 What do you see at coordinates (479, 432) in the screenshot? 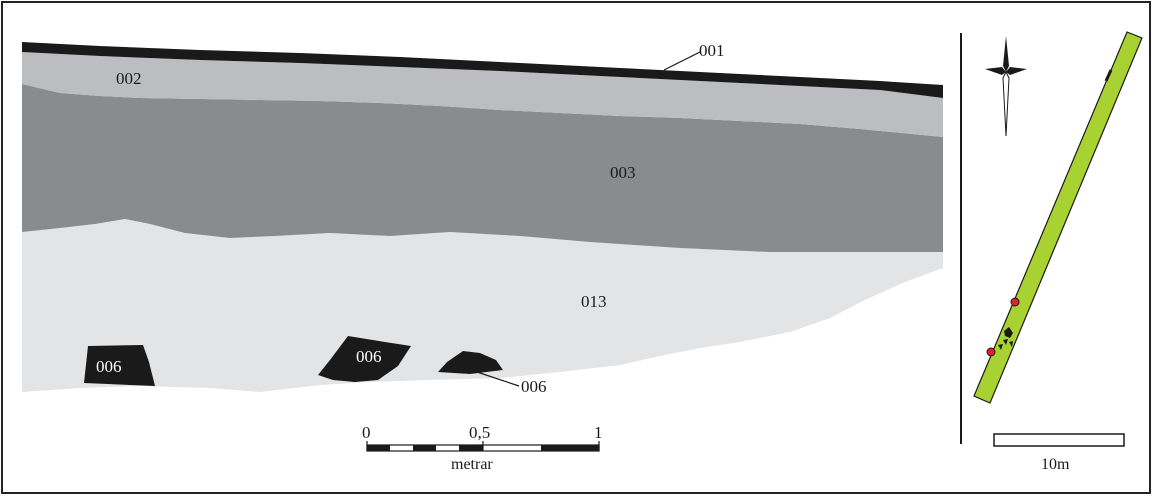
I see `scale-label-mid: 0,5` at bounding box center [479, 432].